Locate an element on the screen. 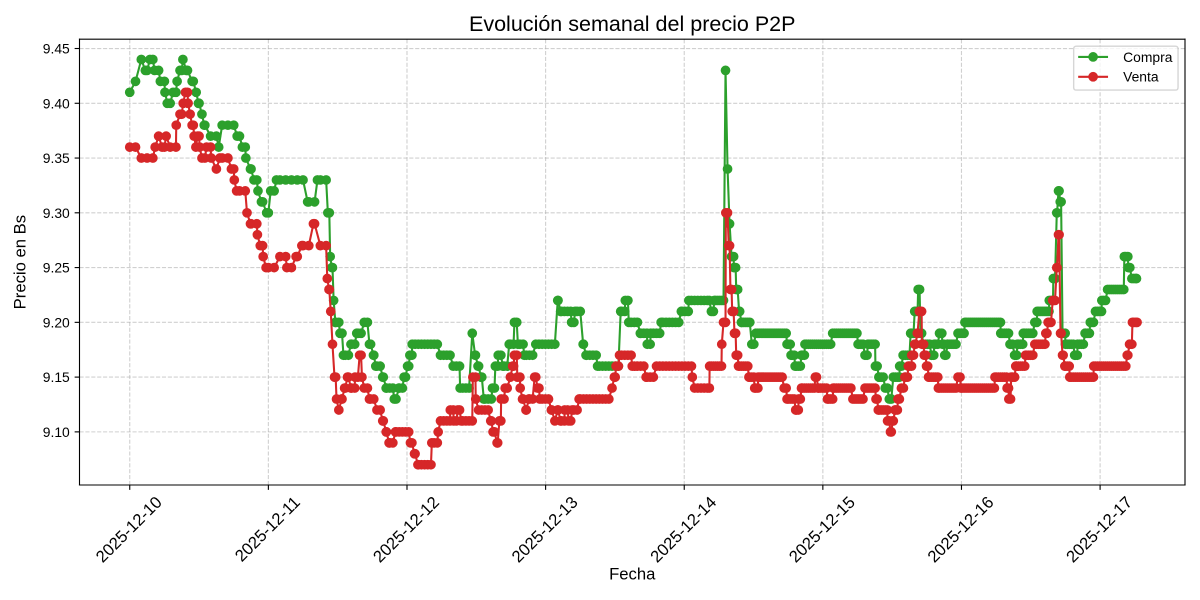 Image resolution: width=1200 pixels, height=600 pixels. svg-text:Evolución semanal del precio P: Evolución semanal del precio P2P is located at coordinates (632, 24).